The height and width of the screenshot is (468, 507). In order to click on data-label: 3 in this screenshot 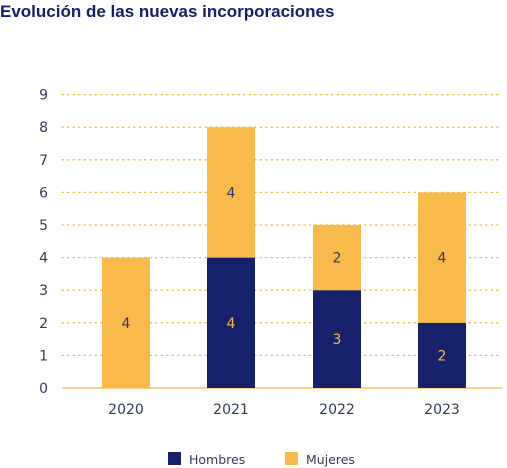, I will do `click(337, 340)`.